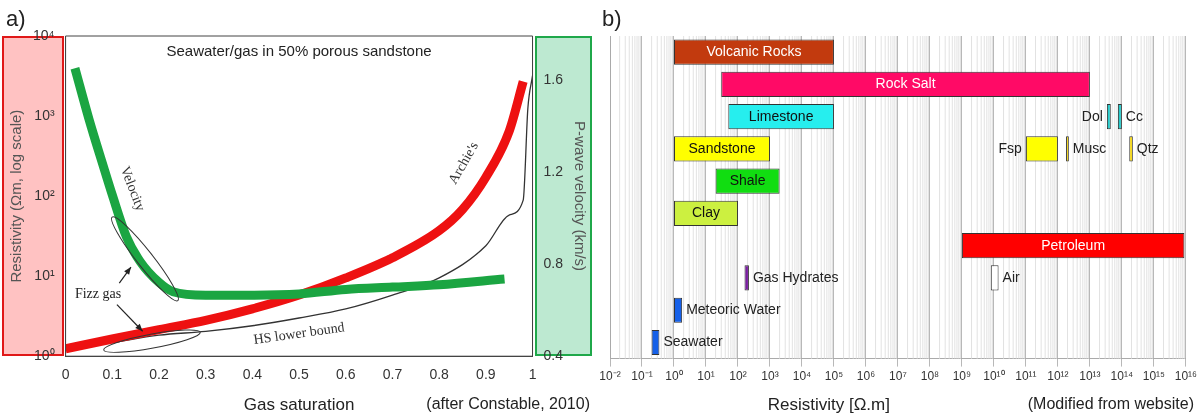 Image resolution: width=1202 pixels, height=417 pixels. Describe the element at coordinates (930, 376) in the screenshot. I see `x-tick-label: 10⁸` at that location.